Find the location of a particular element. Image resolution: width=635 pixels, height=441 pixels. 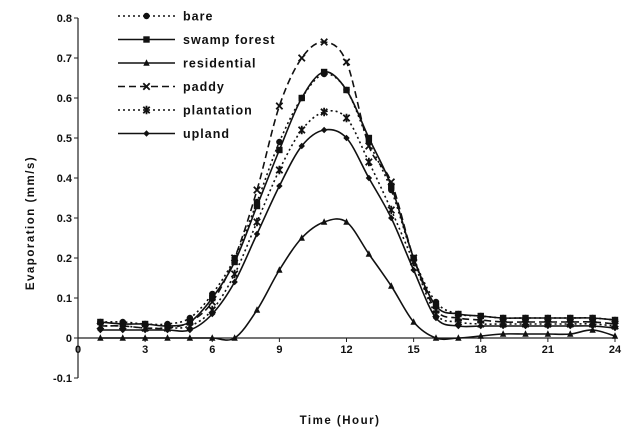

x-tick-label: 6 is located at coordinates (212, 350).